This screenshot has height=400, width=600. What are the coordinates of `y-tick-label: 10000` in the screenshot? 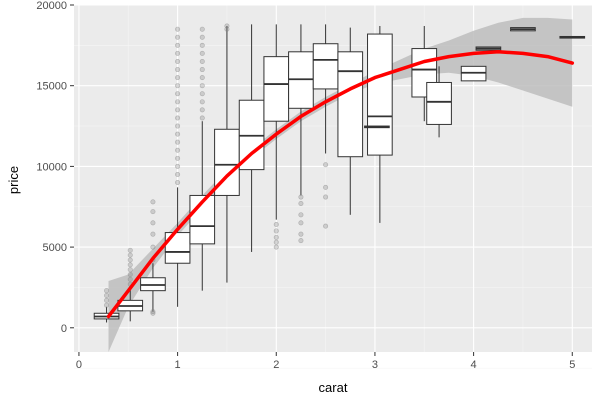 It's located at (51, 167).